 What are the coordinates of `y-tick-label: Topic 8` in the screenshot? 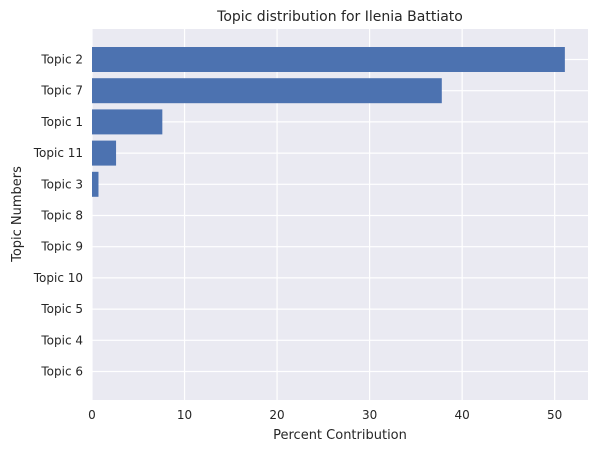 It's located at (61, 216).